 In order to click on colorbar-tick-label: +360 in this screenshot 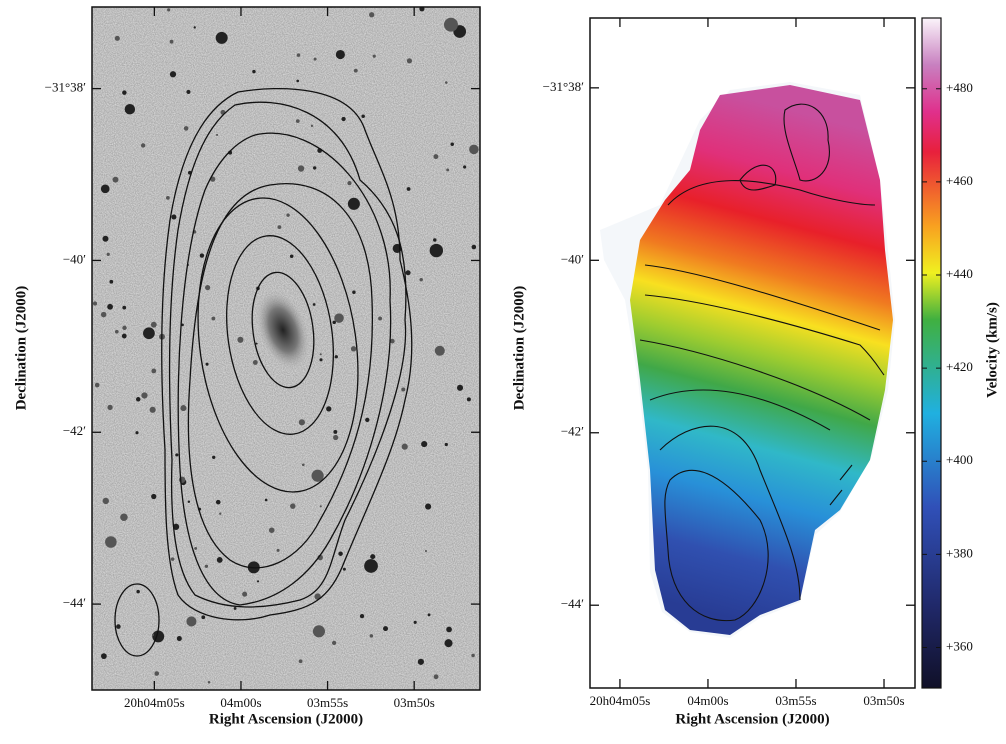, I will do `click(959, 645)`.